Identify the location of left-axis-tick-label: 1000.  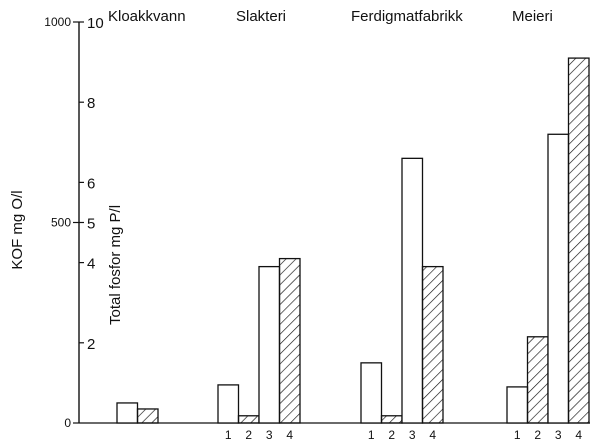
(57, 22).